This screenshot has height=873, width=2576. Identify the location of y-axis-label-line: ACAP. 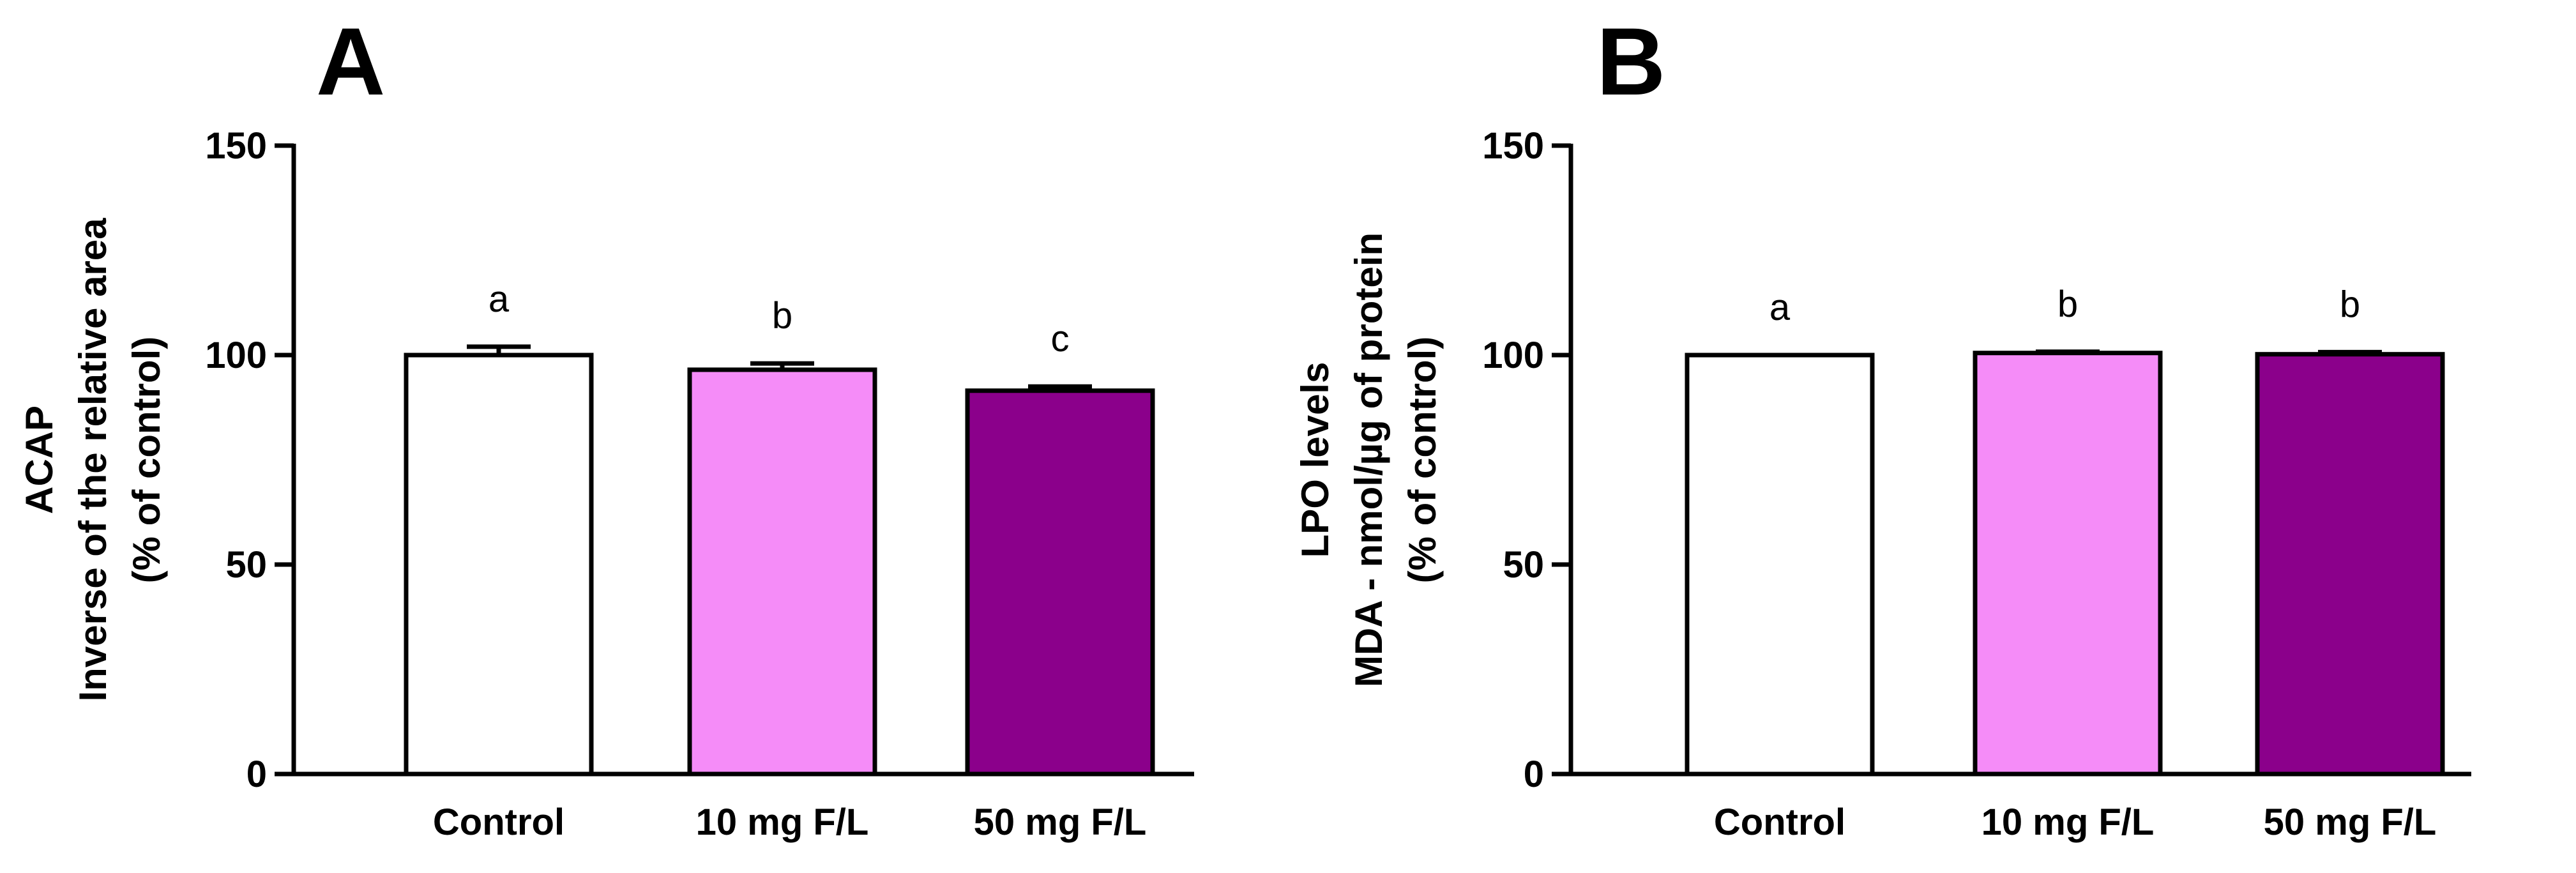
(39, 460).